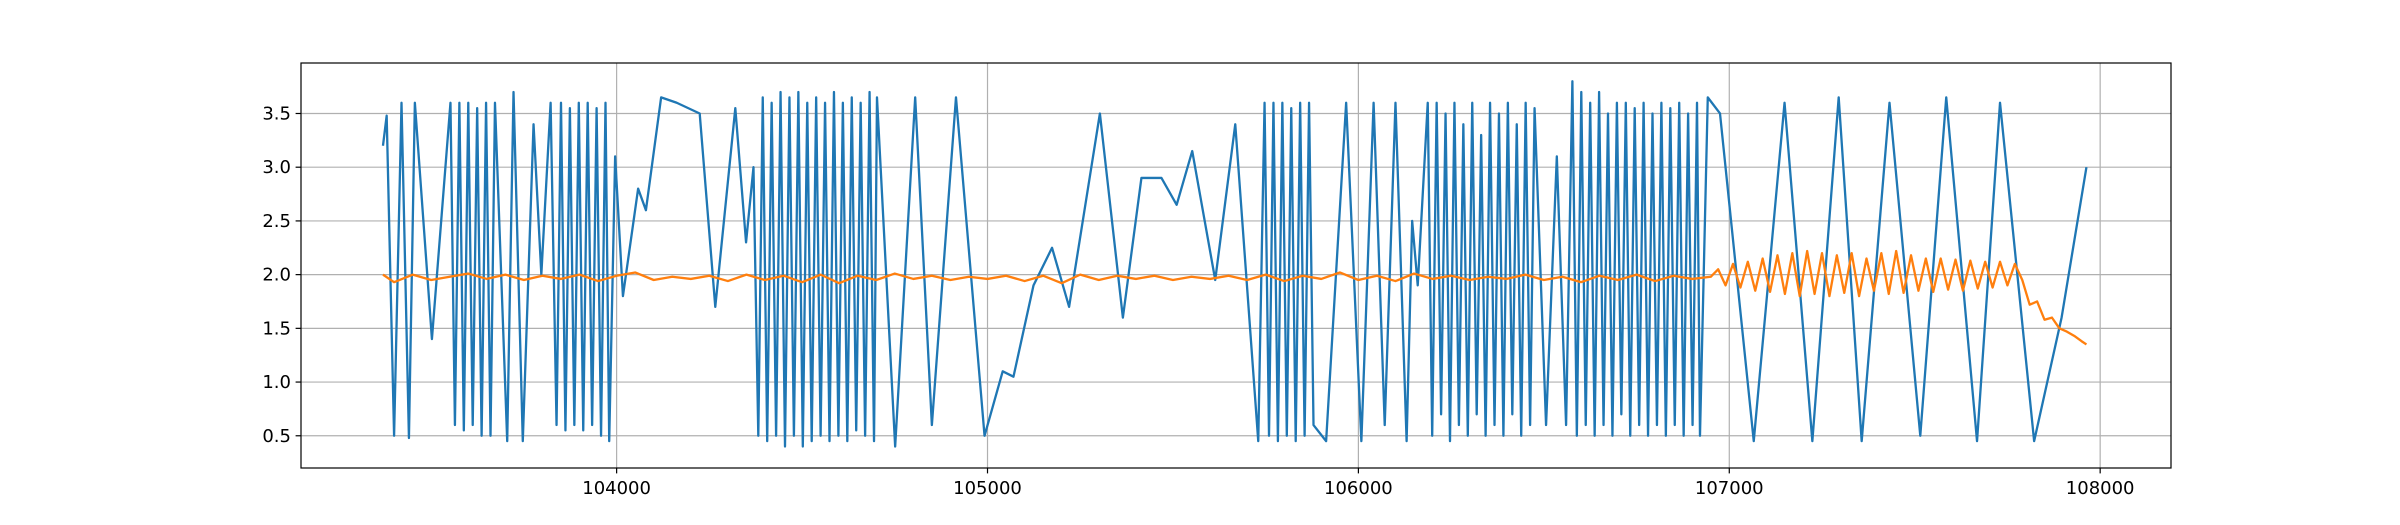 This screenshot has height=525, width=2400. I want to click on x-tick-label: 104000, so click(616, 488).